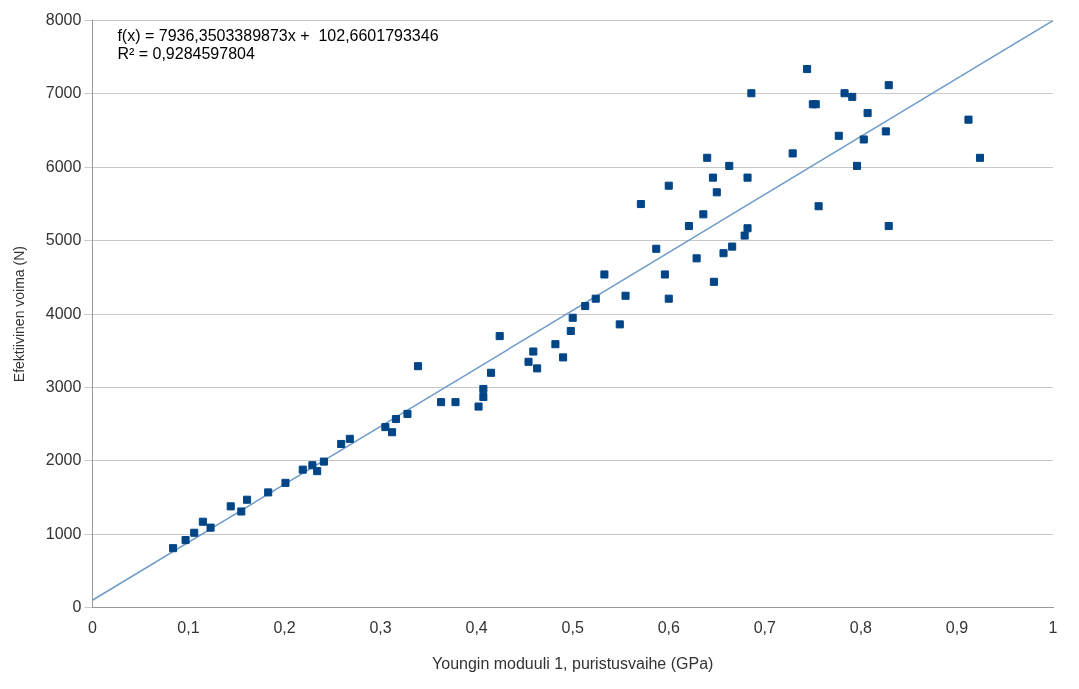 The width and height of the screenshot is (1079, 689). What do you see at coordinates (573, 663) in the screenshot?
I see `x-axis-title: Youngin moduuli 1, puristusvaihe (GPa)` at bounding box center [573, 663].